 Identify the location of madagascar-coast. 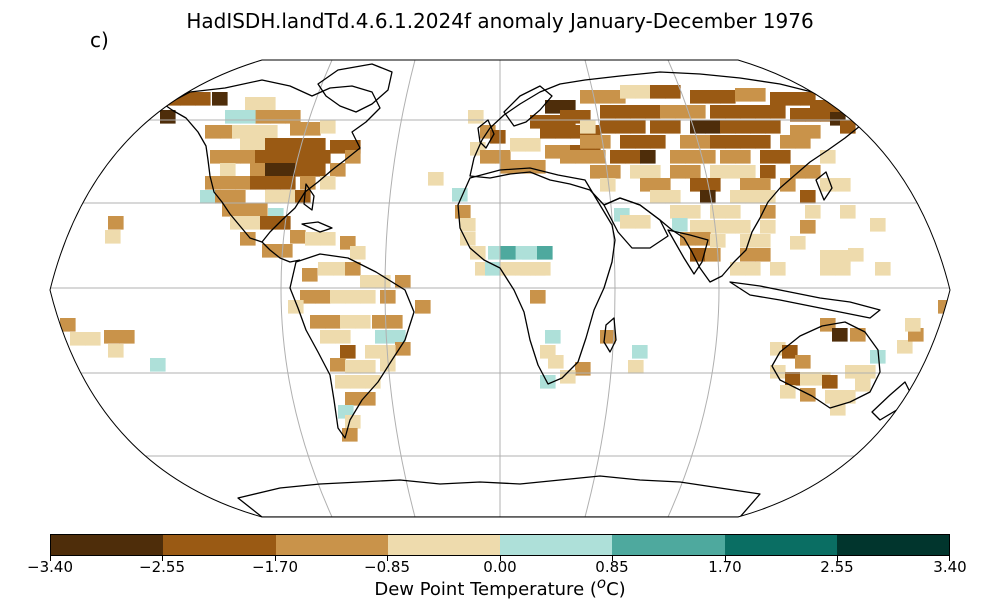
(610, 335).